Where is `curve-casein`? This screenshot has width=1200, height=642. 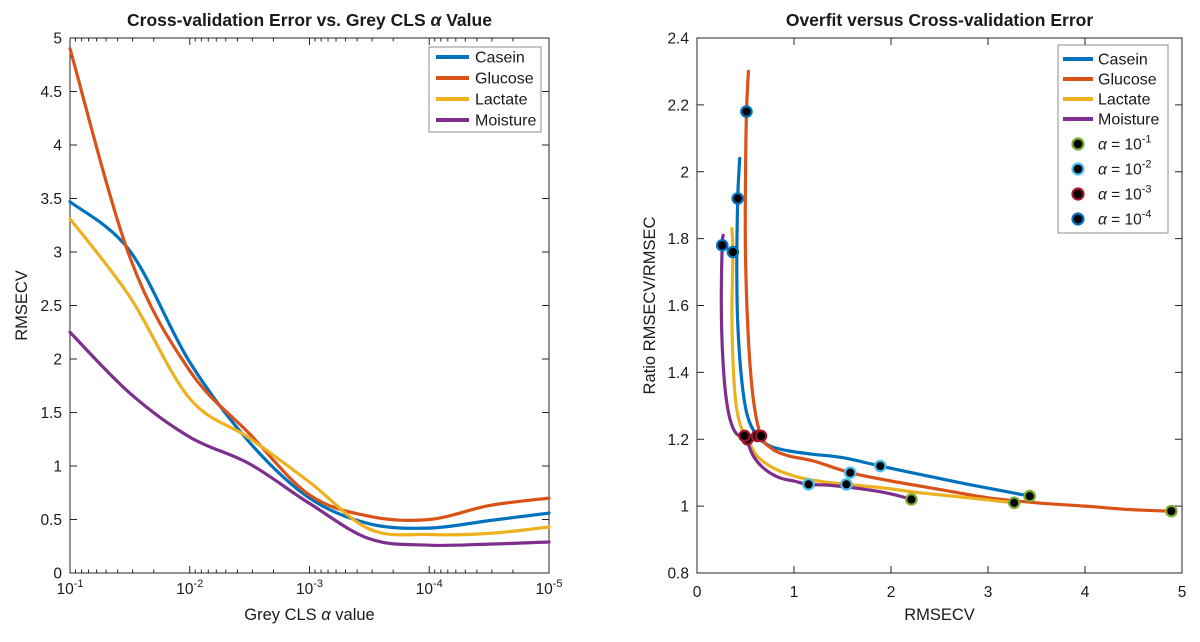
curve-casein is located at coordinates (883, 327).